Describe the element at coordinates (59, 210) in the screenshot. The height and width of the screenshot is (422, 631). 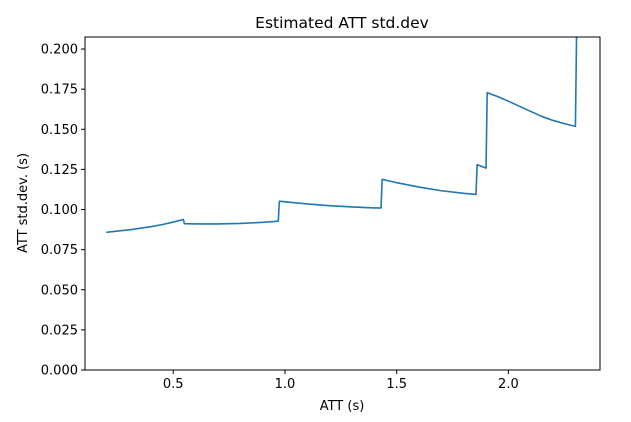
I see `y-tick-label: 0.100` at that location.